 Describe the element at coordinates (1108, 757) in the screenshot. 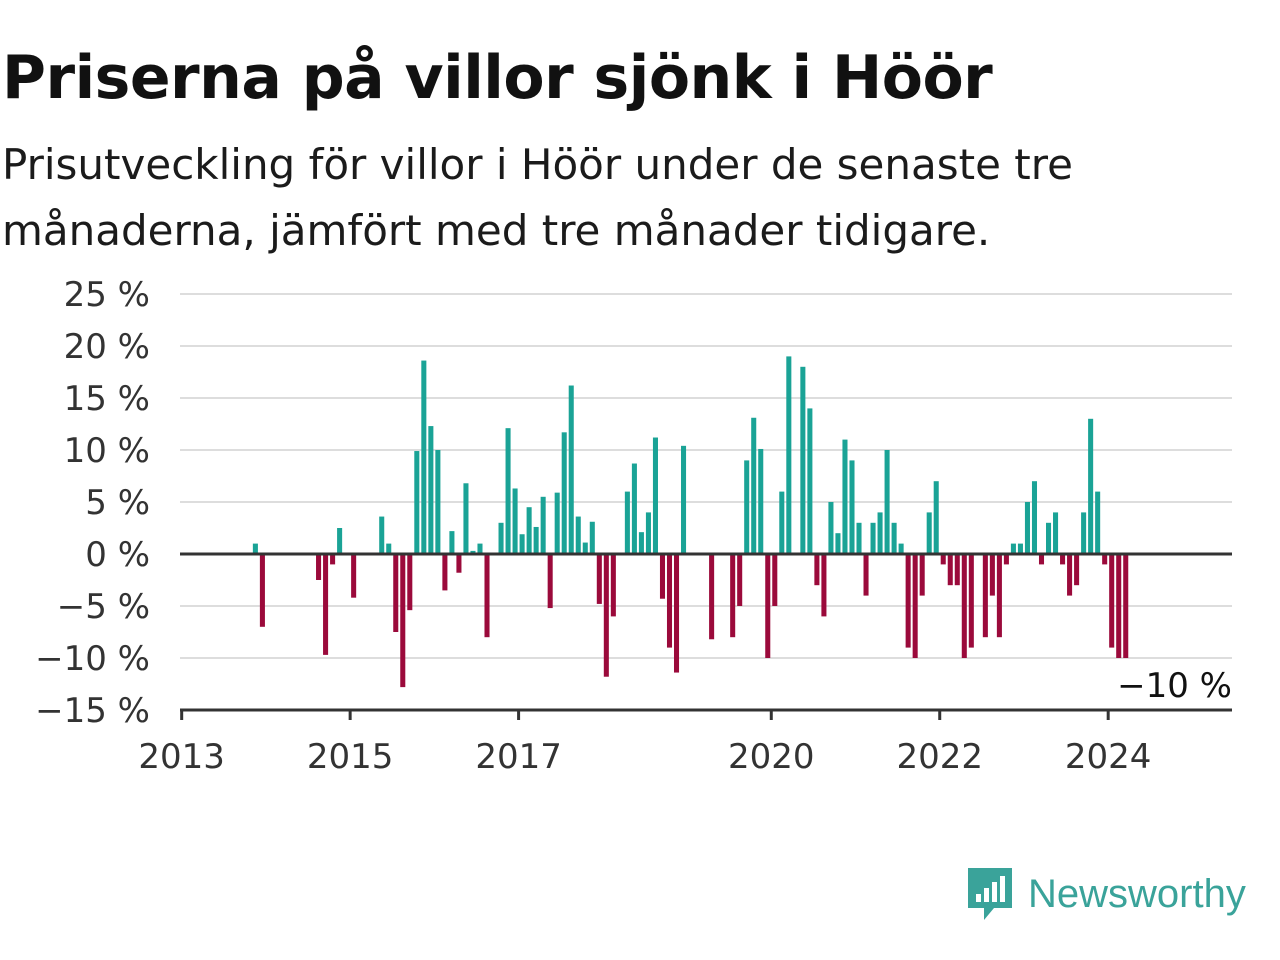

I see `x-tick-label: 2024` at that location.